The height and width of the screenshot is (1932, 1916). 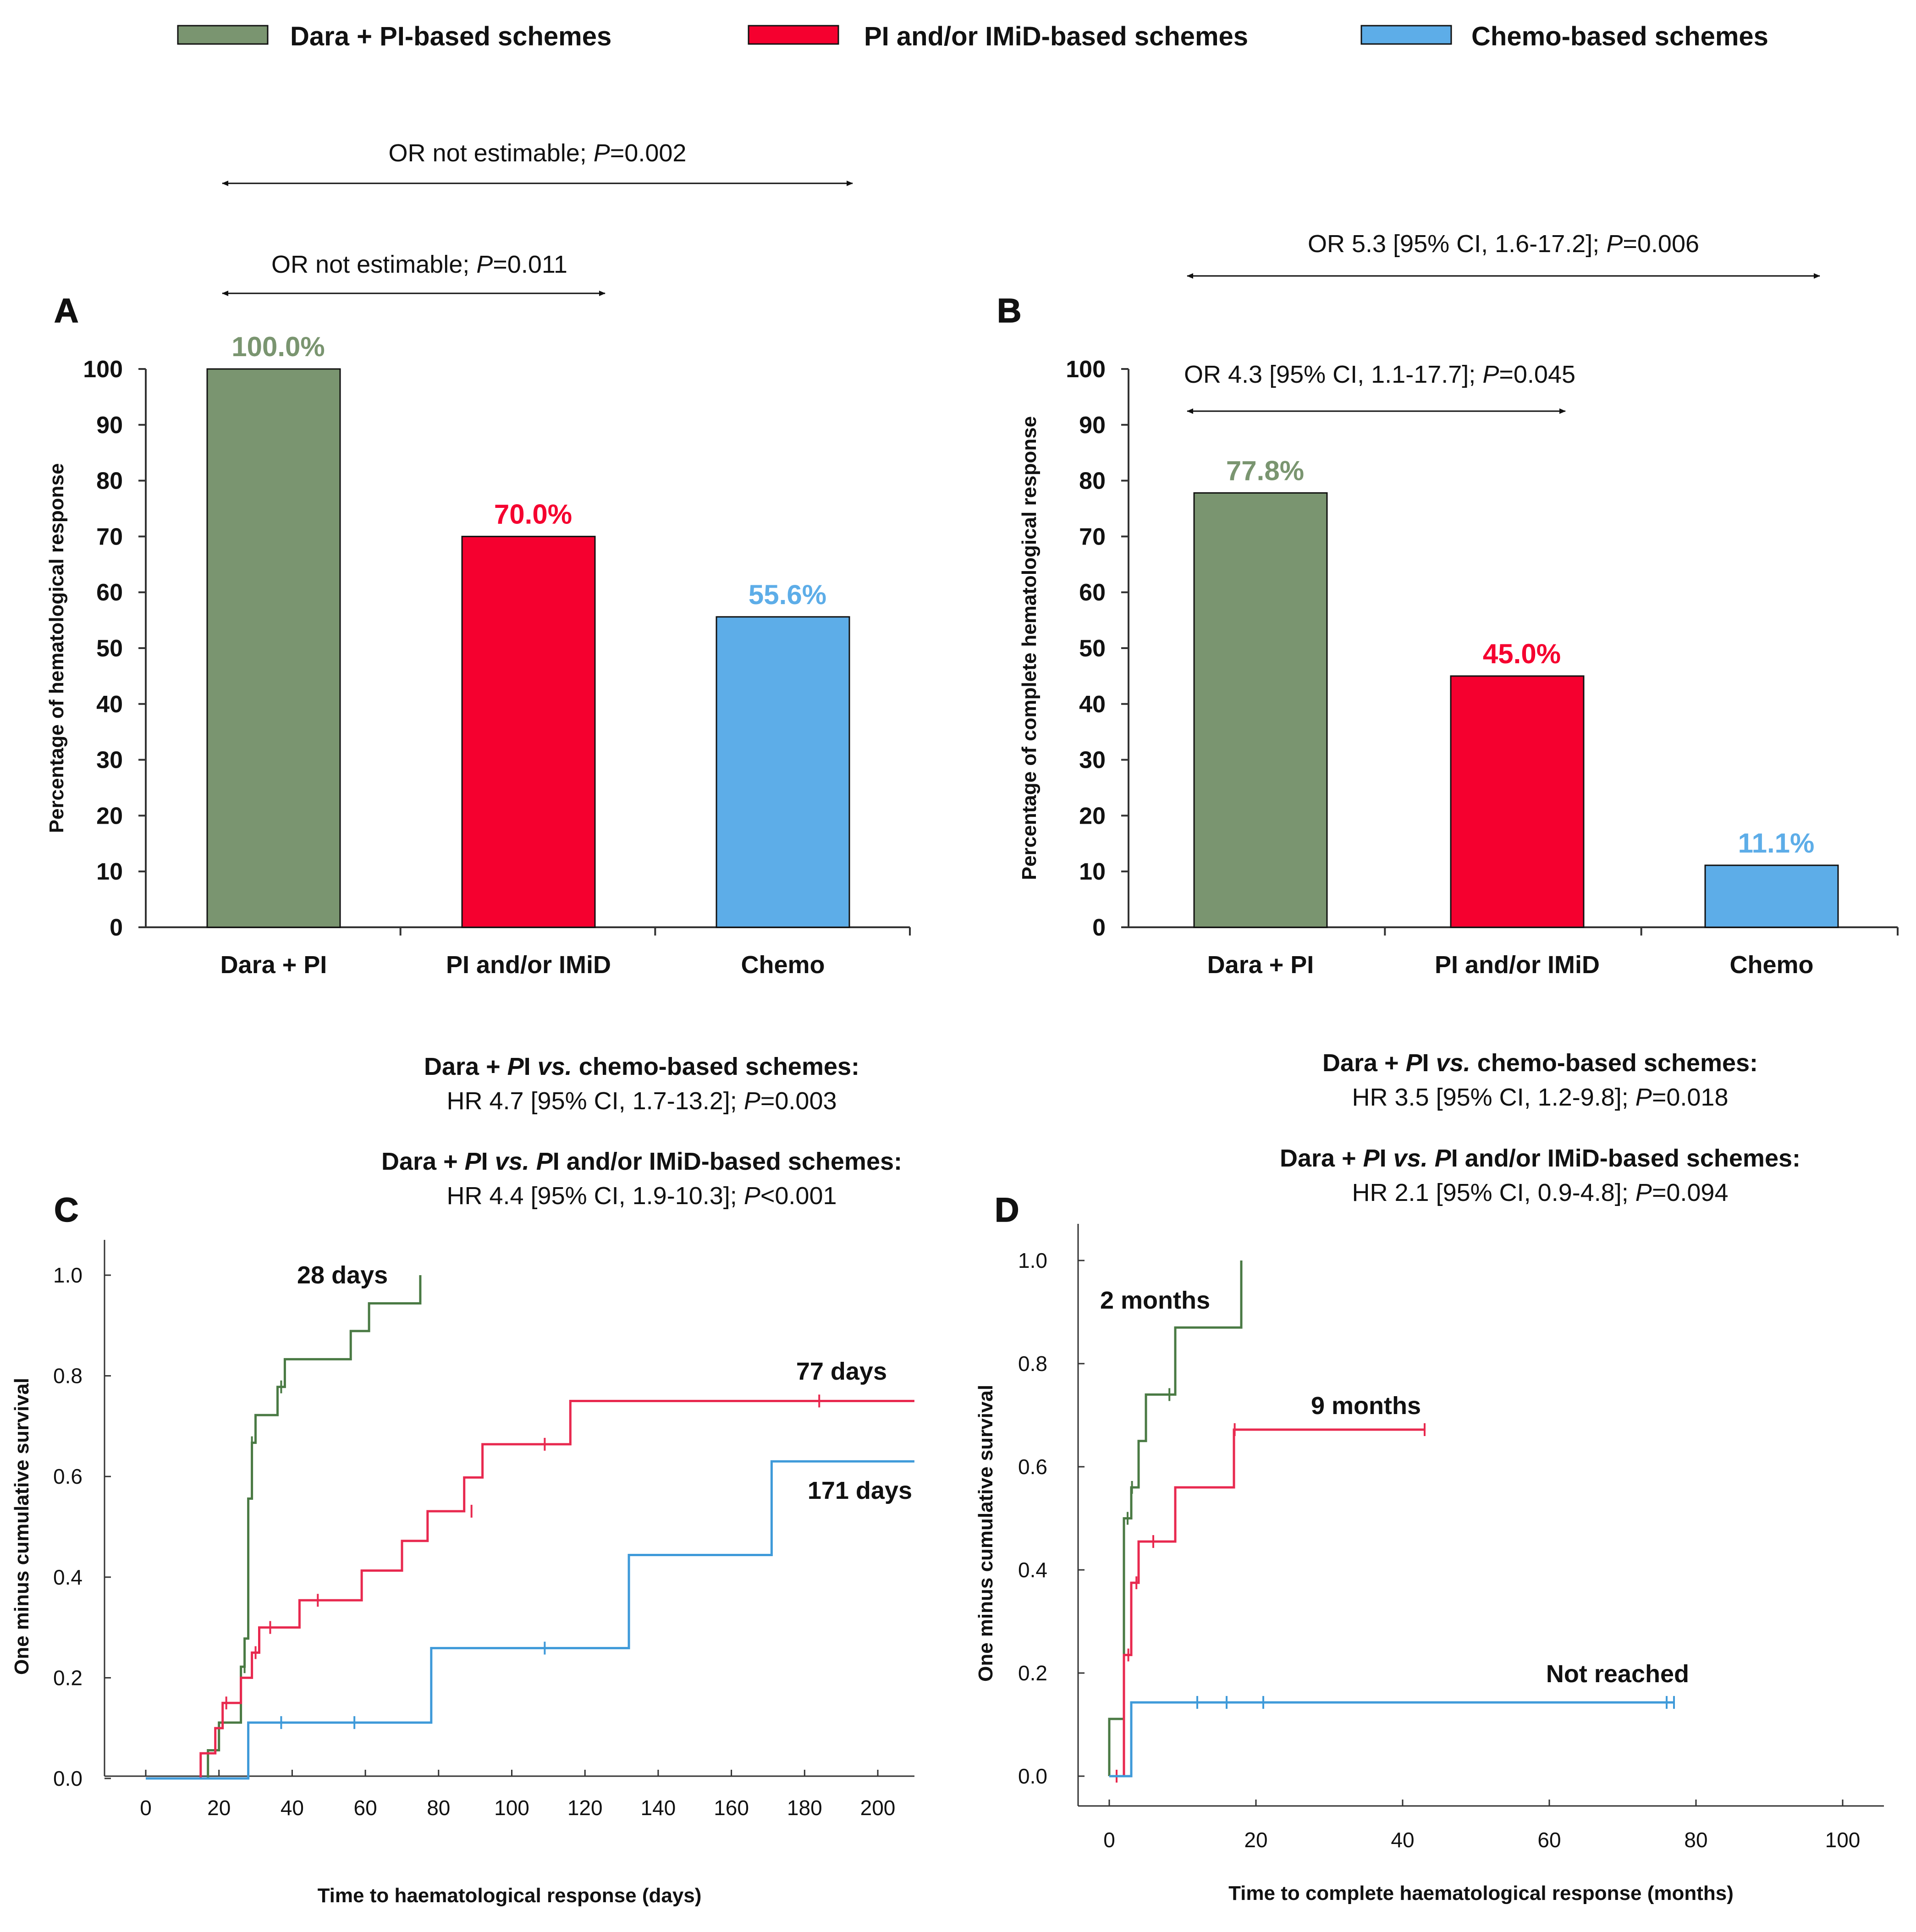 I want to click on panel-a-annotation-text-1: OR not estimable; P=0.011, so click(x=419, y=264).